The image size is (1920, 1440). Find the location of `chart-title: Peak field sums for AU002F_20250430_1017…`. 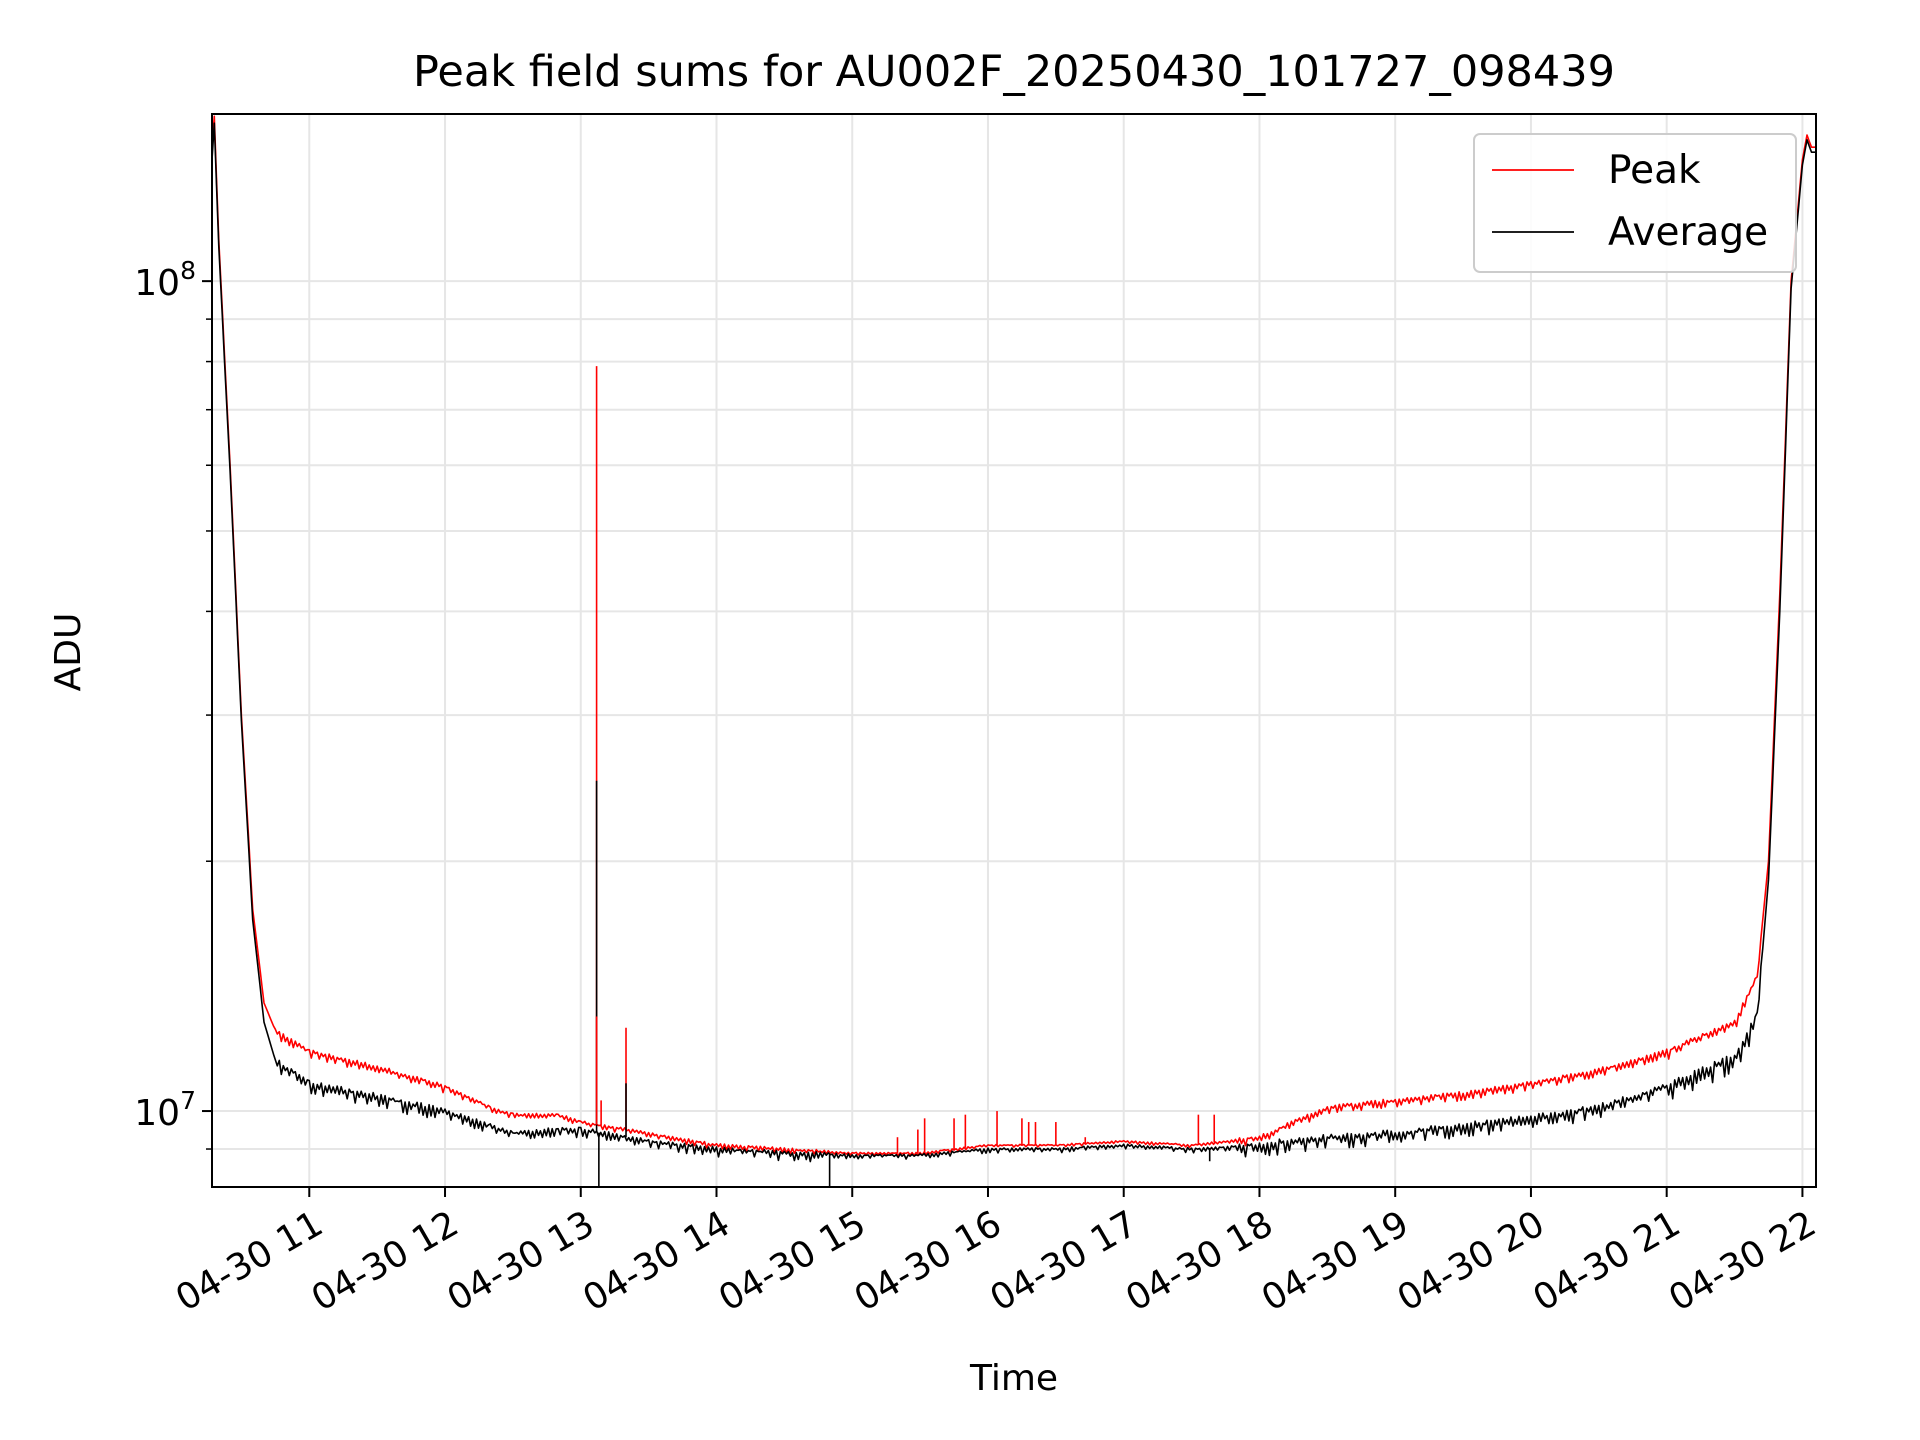

chart-title: Peak field sums for AU002F_20250430_1017… is located at coordinates (1014, 72).